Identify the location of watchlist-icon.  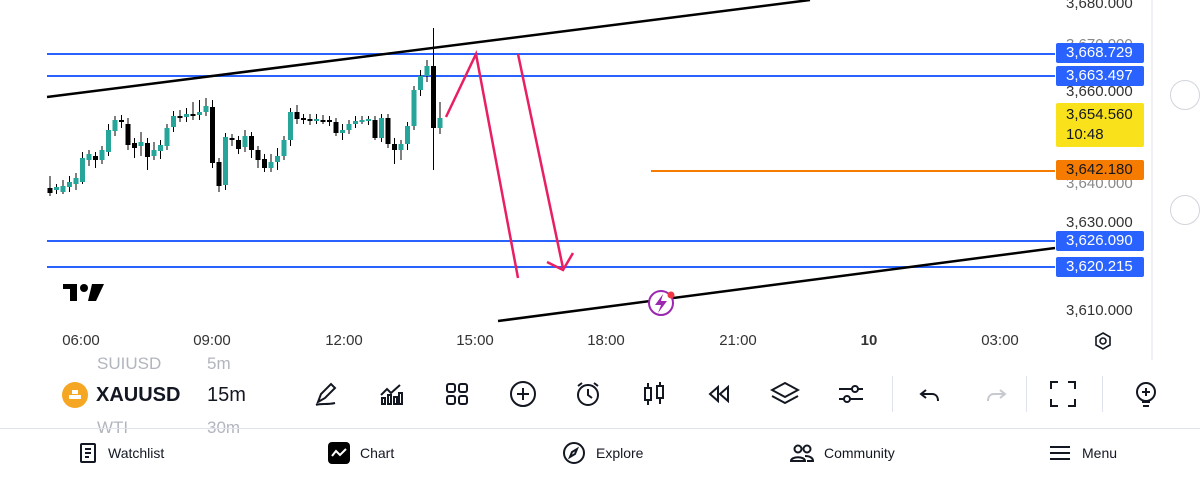
(88, 453).